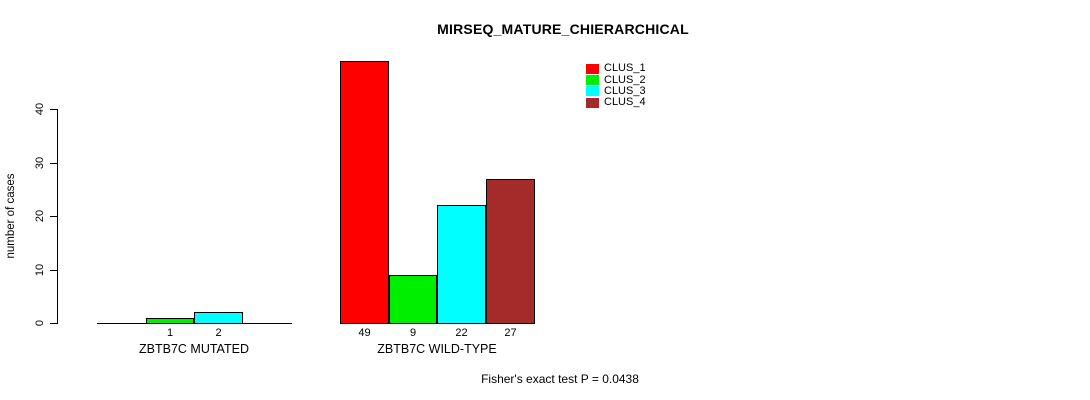  Describe the element at coordinates (40, 270) in the screenshot. I see `y-axis-tick-label: 10` at that location.